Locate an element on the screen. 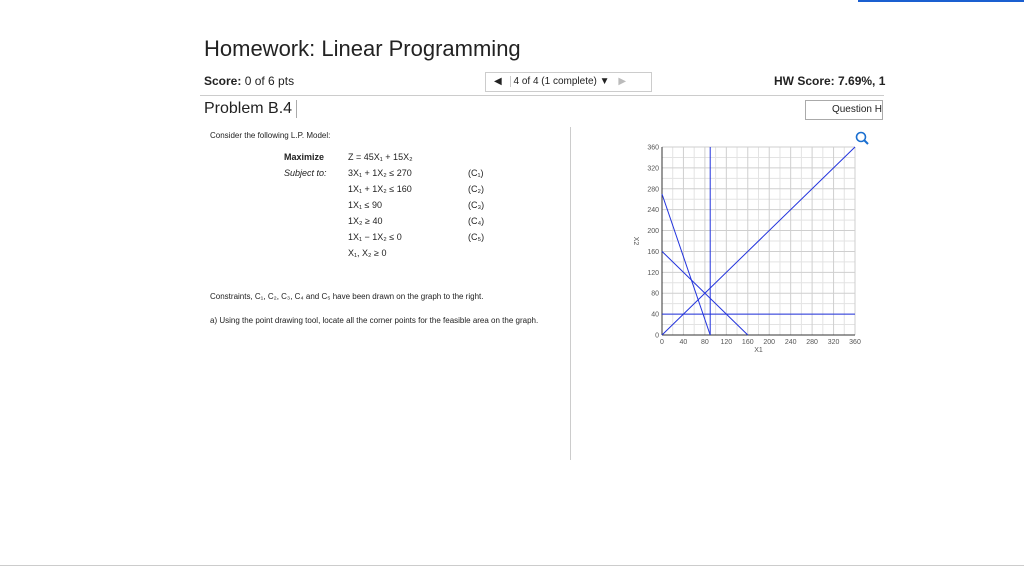 Image resolution: width=1024 pixels, height=576 pixels. help-text: Question H is located at coordinates (856, 109).